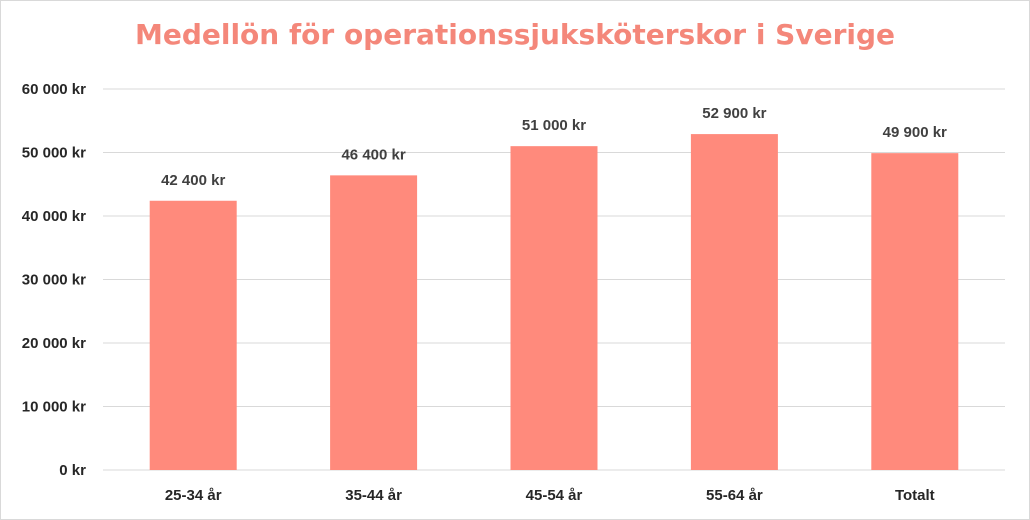 The image size is (1030, 520). I want to click on y-tick-label: 0 kr, so click(72, 470).